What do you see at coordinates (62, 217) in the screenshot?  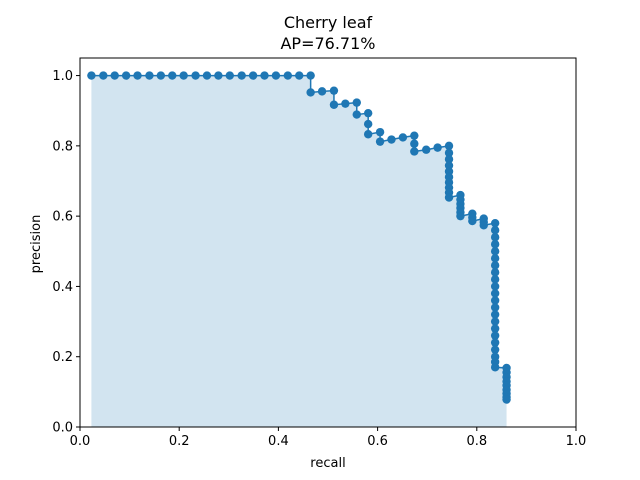 I see `y-tick-label: 0.6` at bounding box center [62, 217].